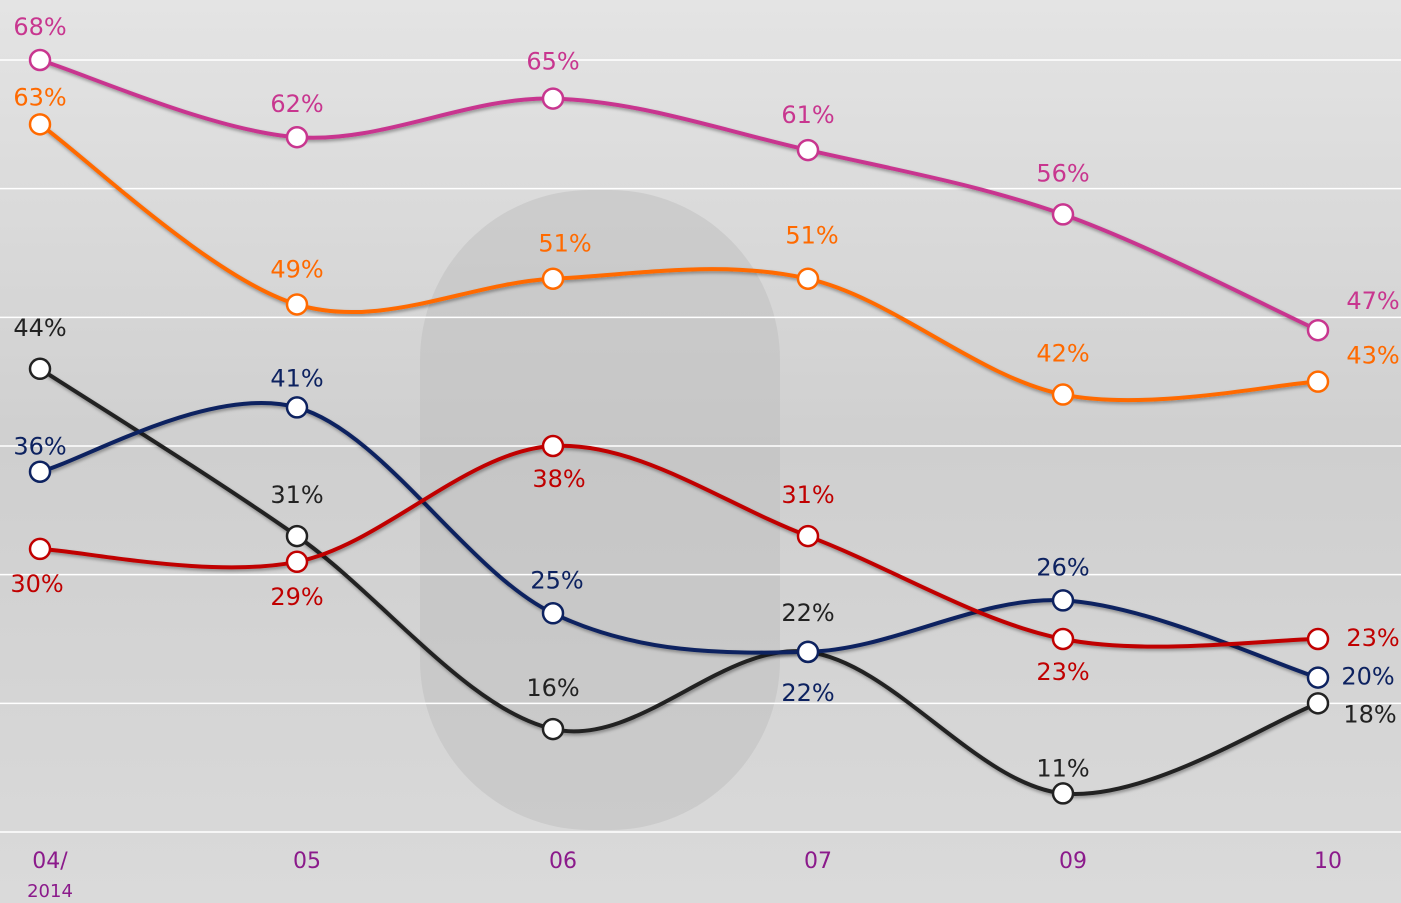 The image size is (1401, 903). Describe the element at coordinates (307, 861) in the screenshot. I see `x-tick-label: 05` at that location.